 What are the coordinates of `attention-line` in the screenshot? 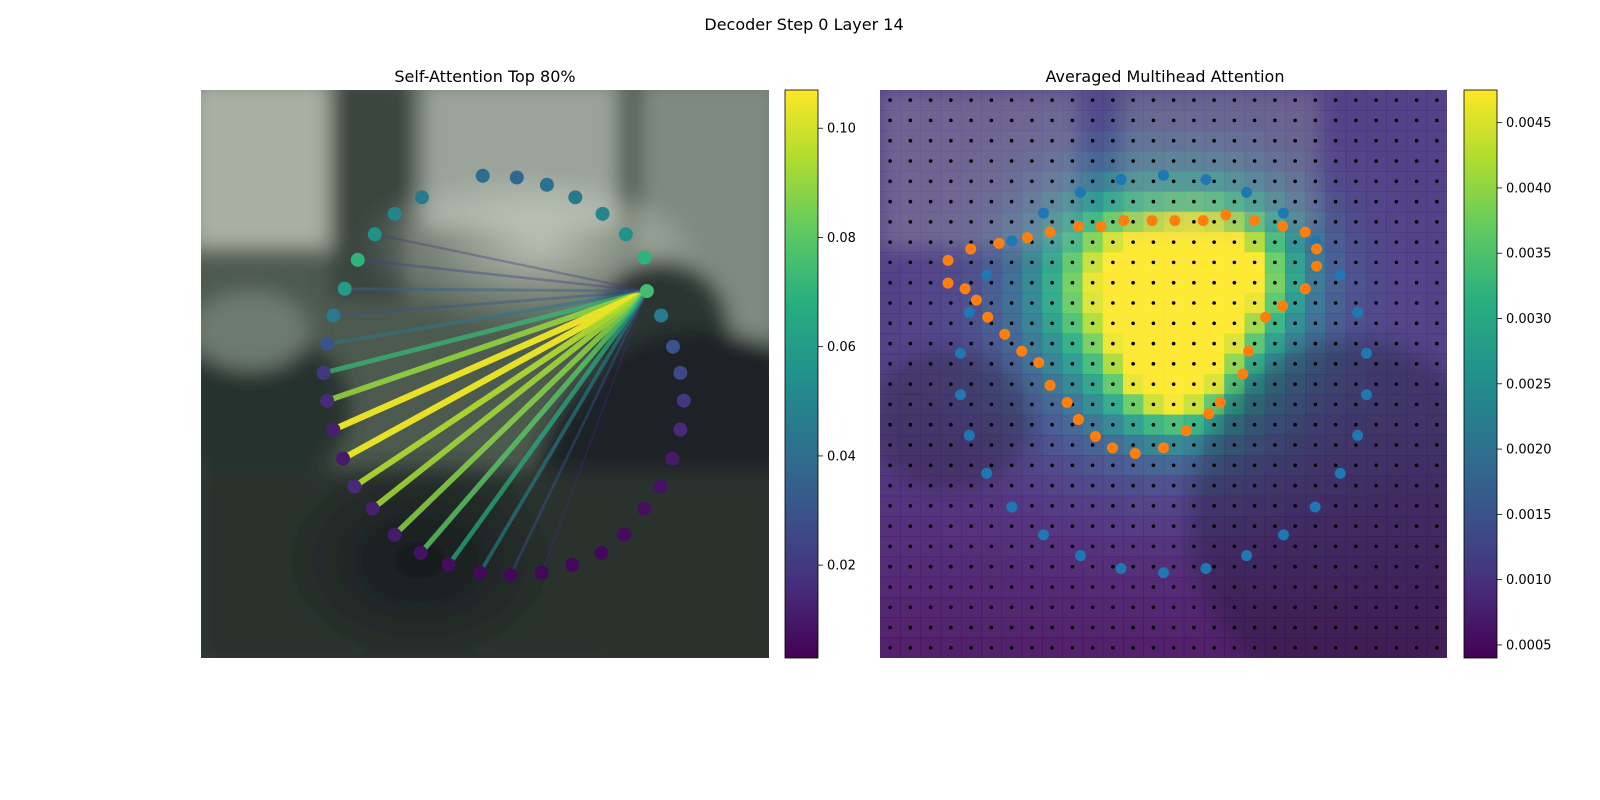 It's located at (502, 275).